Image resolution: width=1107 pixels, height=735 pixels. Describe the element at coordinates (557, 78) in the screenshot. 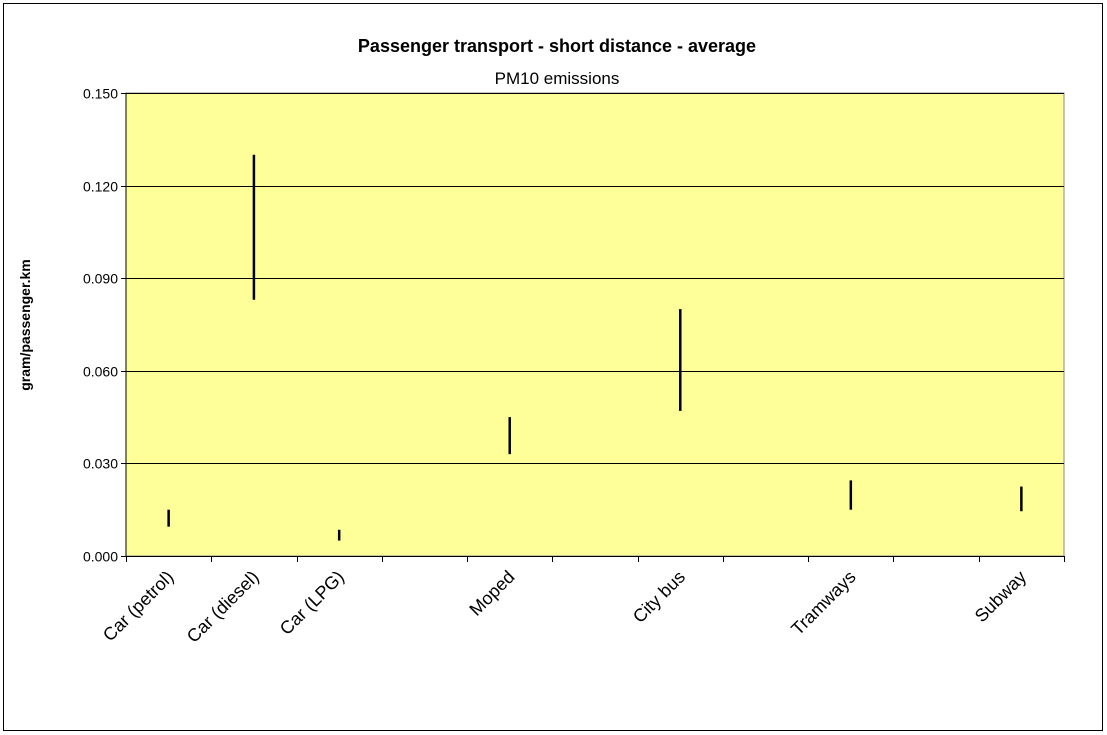

I see `chart-subtitle: PM10 emissions` at that location.